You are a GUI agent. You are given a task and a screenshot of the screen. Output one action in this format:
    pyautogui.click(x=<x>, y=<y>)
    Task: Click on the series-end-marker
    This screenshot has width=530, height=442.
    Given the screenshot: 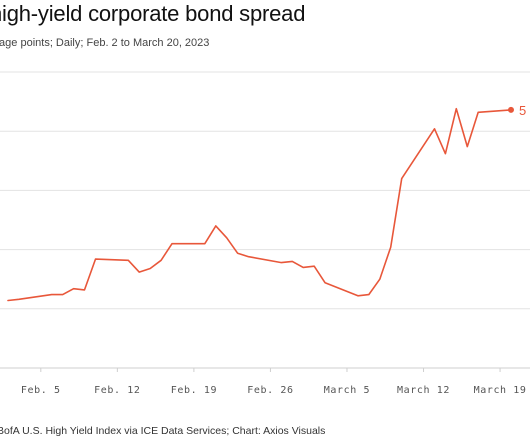 What is the action you would take?
    pyautogui.click(x=511, y=109)
    